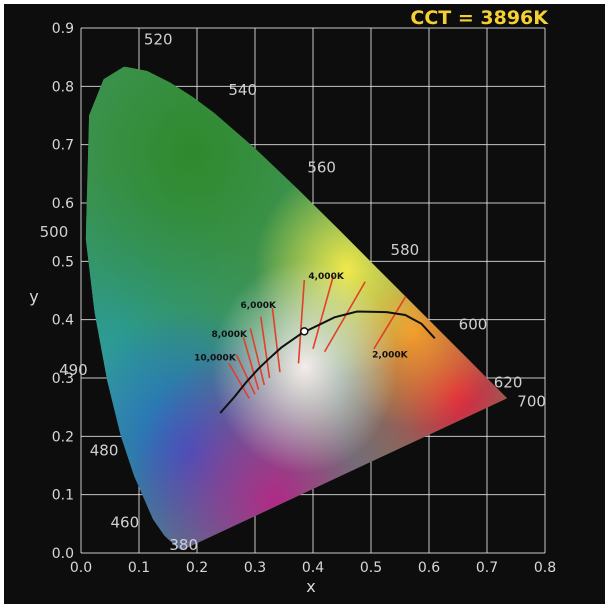  What do you see at coordinates (304, 331) in the screenshot?
I see `measured-point-marker` at bounding box center [304, 331].